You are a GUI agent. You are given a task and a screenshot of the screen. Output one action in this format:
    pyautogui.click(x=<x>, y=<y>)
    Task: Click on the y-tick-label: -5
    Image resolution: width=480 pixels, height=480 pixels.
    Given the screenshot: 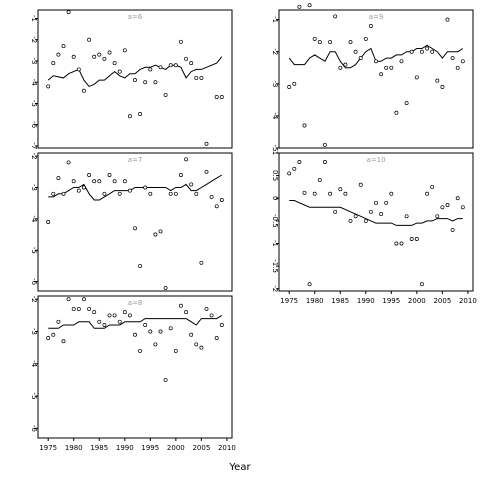 What is the action you would take?
    pyautogui.click(x=34, y=103)
    